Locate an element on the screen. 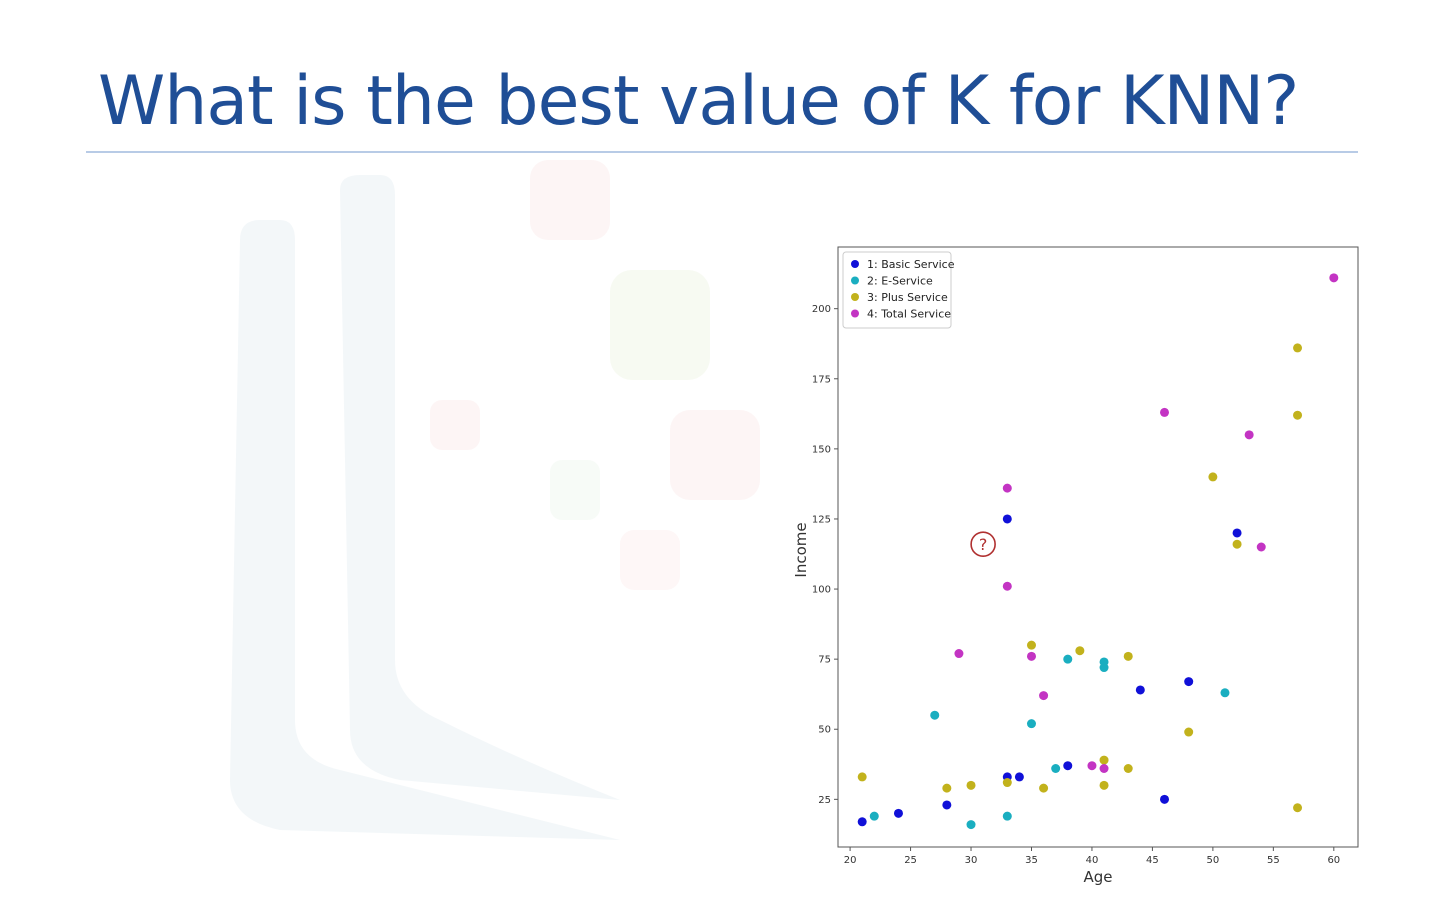  x-tick-label: 20 is located at coordinates (850, 860).